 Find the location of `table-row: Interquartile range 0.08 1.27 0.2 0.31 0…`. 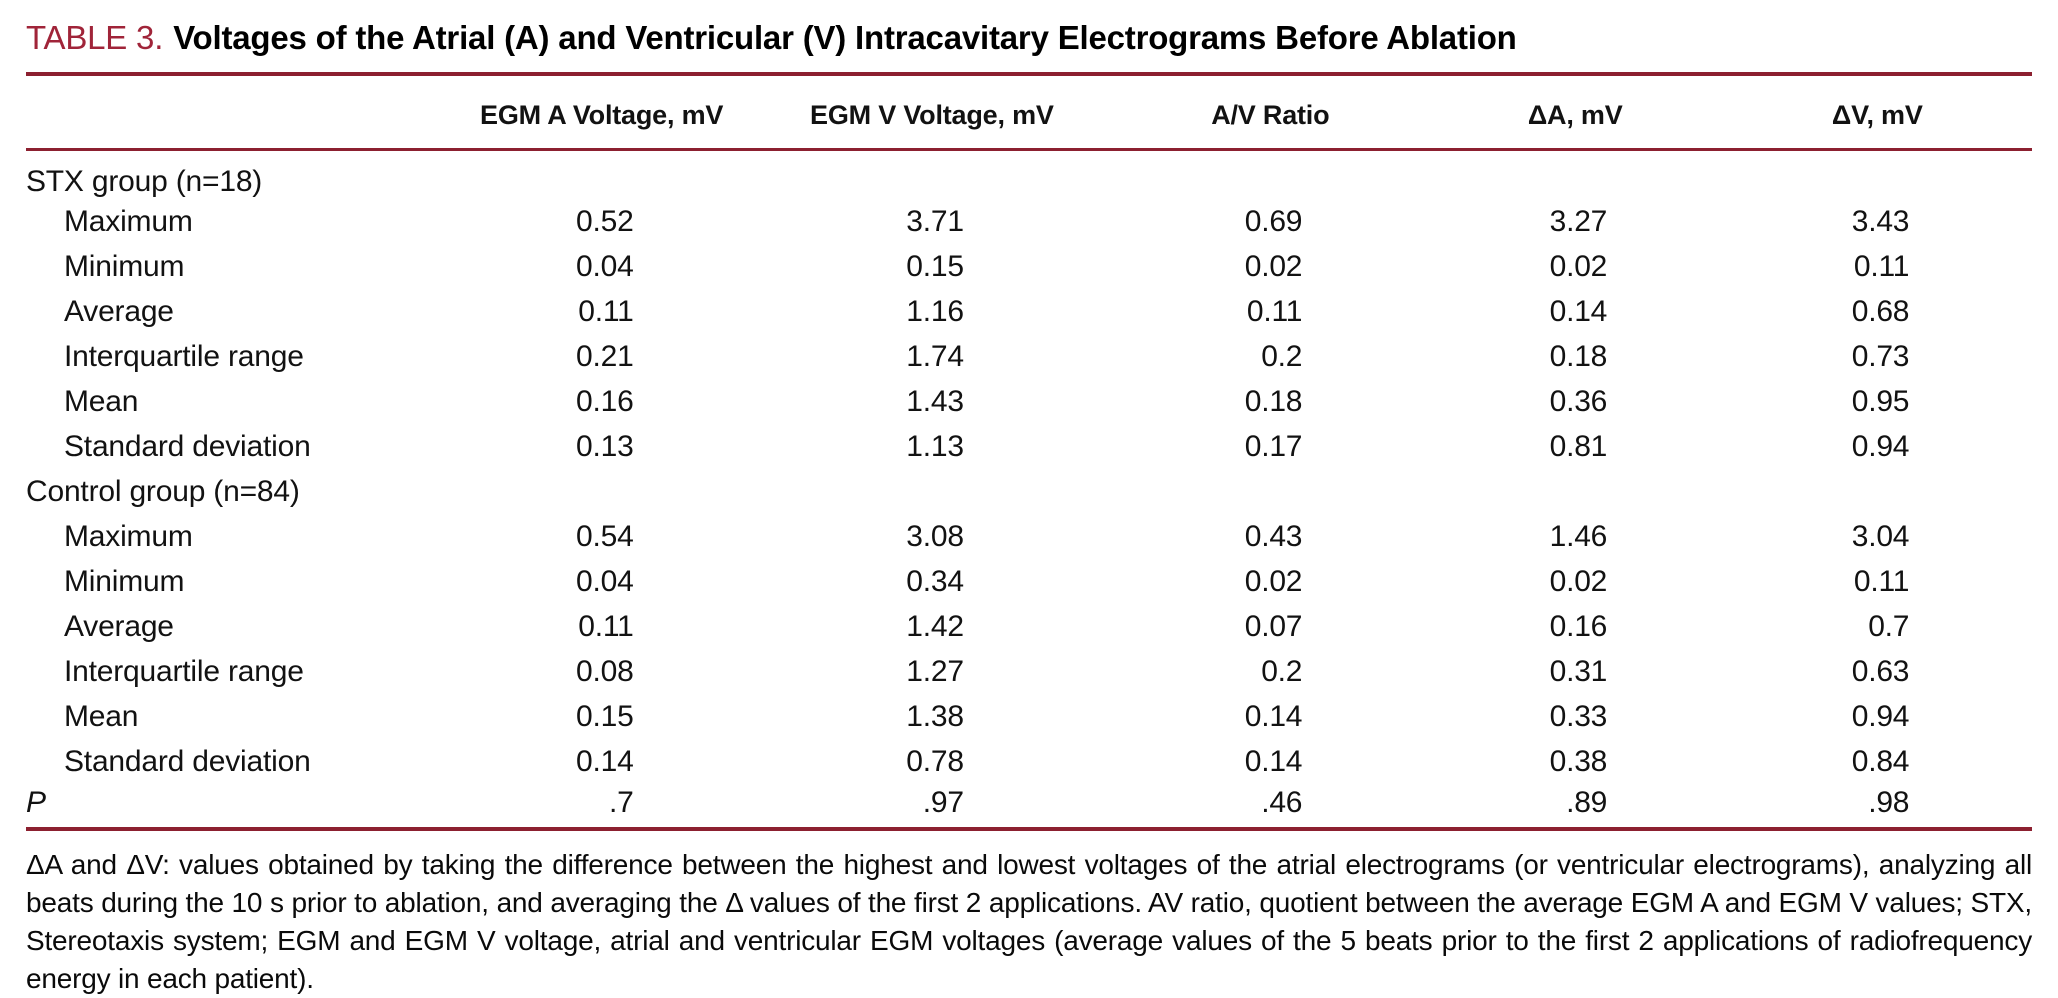

table-row: Interquartile range 0.08 1.27 0.2 0.31 0… is located at coordinates (1029, 671).